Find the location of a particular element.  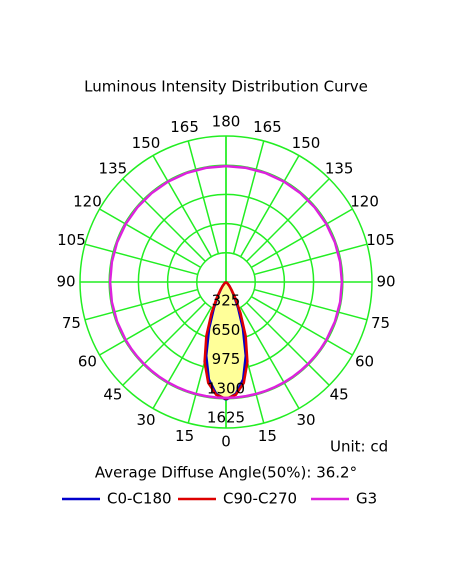

angle-label: 0 is located at coordinates (226, 442).